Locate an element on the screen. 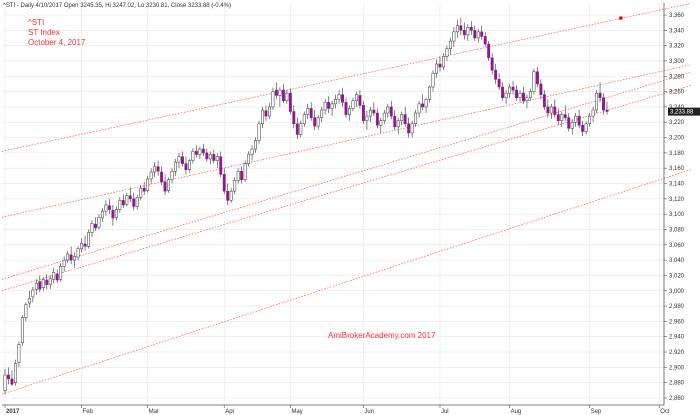  y-tick-label: 3,180 is located at coordinates (677, 154).